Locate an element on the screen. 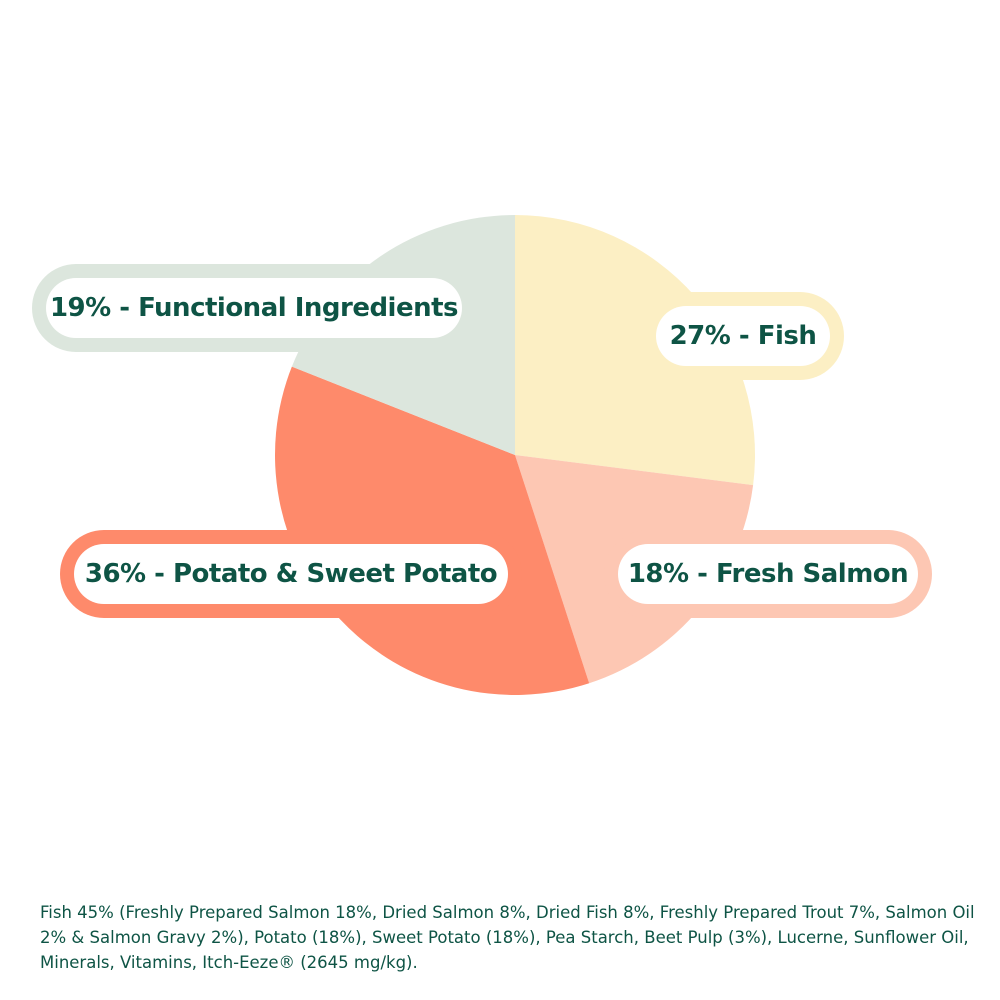 This screenshot has height=1000, width=1000. label-fish-inner: 27% - Fish is located at coordinates (743, 336).